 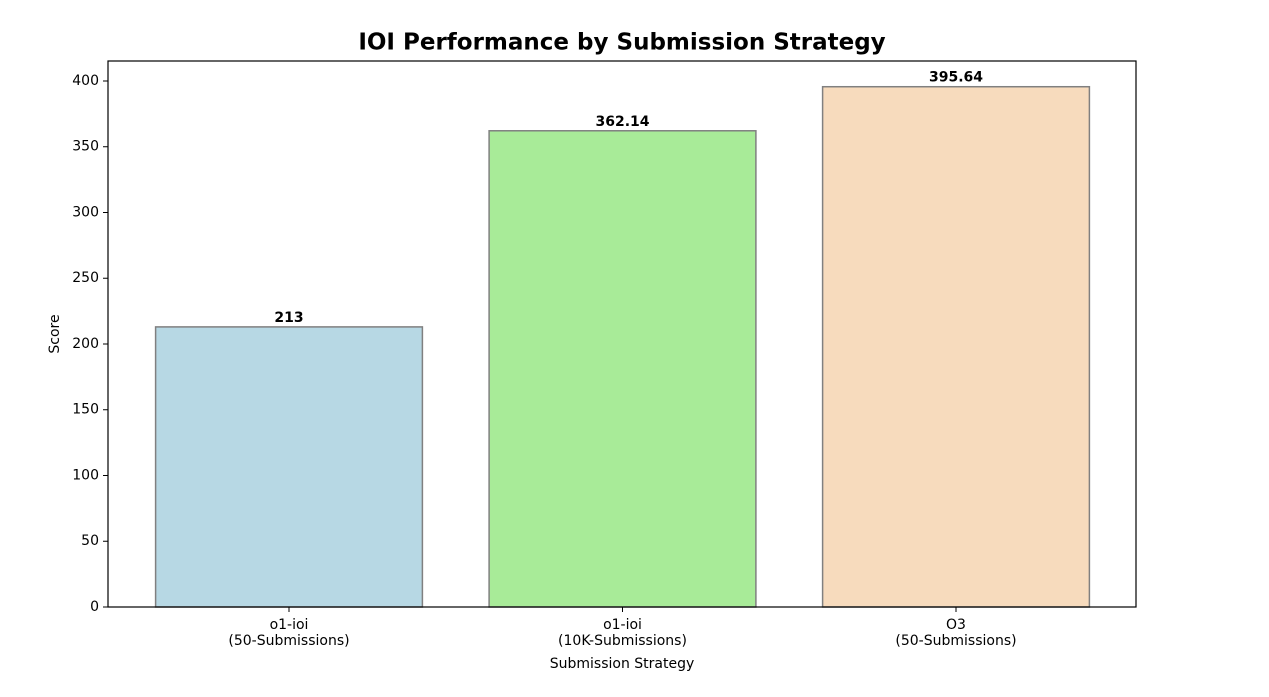 What do you see at coordinates (85, 278) in the screenshot?
I see `y-tick-label: 250` at bounding box center [85, 278].